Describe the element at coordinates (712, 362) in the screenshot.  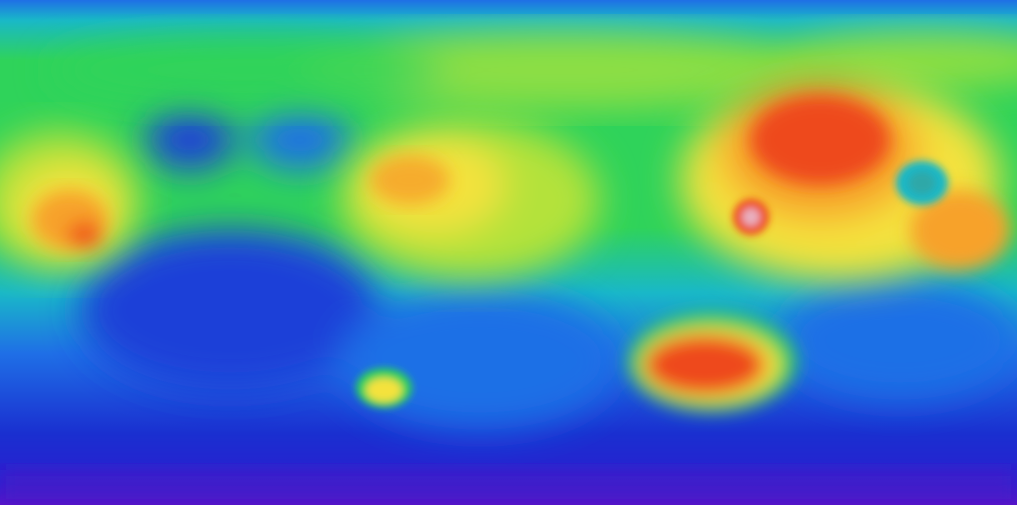
I see `impact-basin` at that location.